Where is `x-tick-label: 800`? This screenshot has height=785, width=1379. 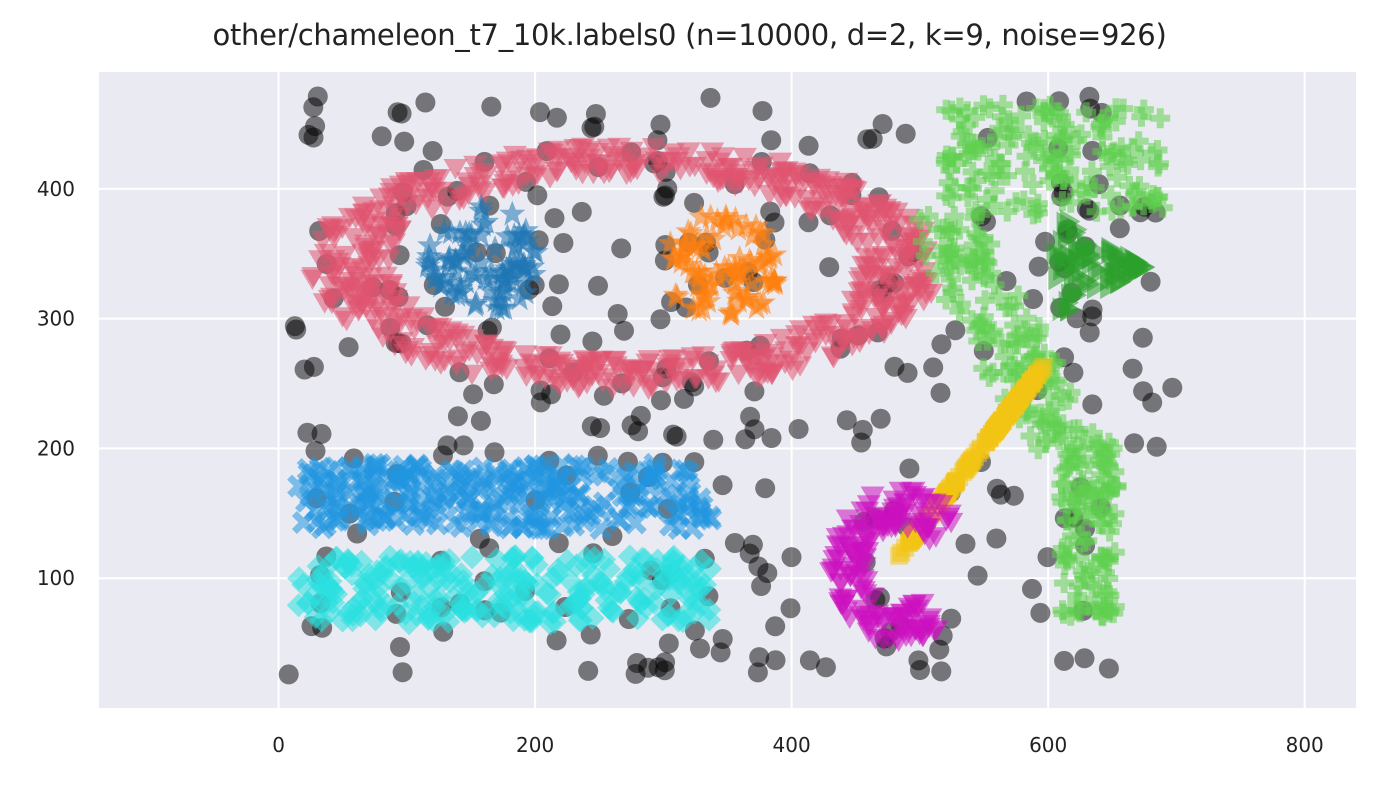 x-tick-label: 800 is located at coordinates (1305, 745).